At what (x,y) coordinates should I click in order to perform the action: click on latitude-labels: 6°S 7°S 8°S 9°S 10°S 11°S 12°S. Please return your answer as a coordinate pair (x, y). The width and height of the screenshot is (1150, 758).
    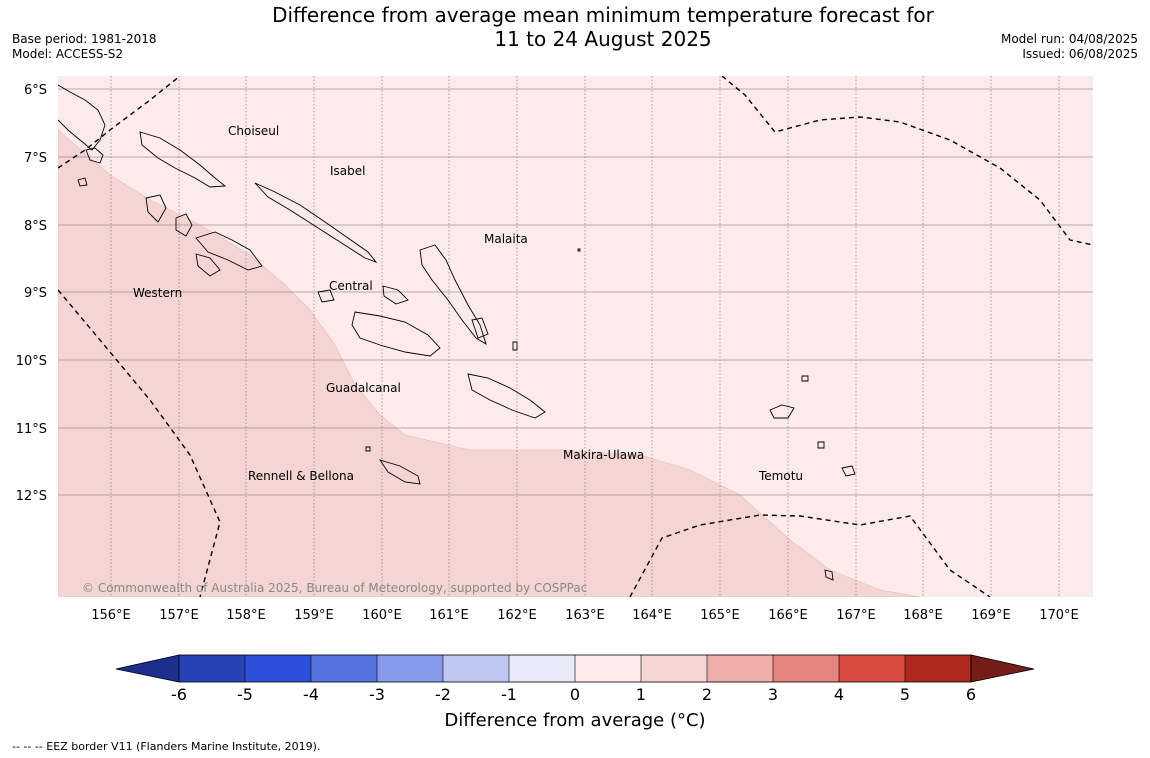
    Looking at the image, I should click on (31, 293).